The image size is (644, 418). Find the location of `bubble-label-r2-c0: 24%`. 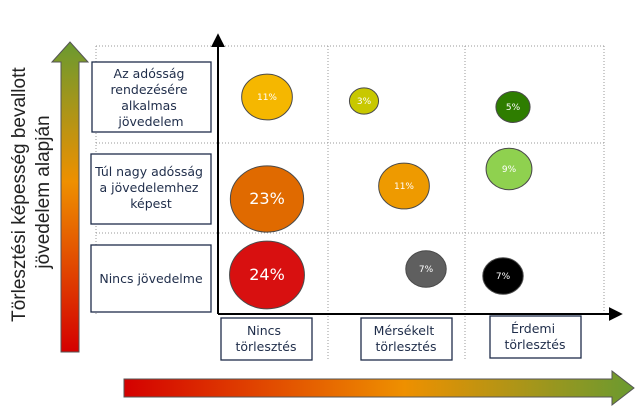

bubble-label-r2-c0: 24% is located at coordinates (267, 274).